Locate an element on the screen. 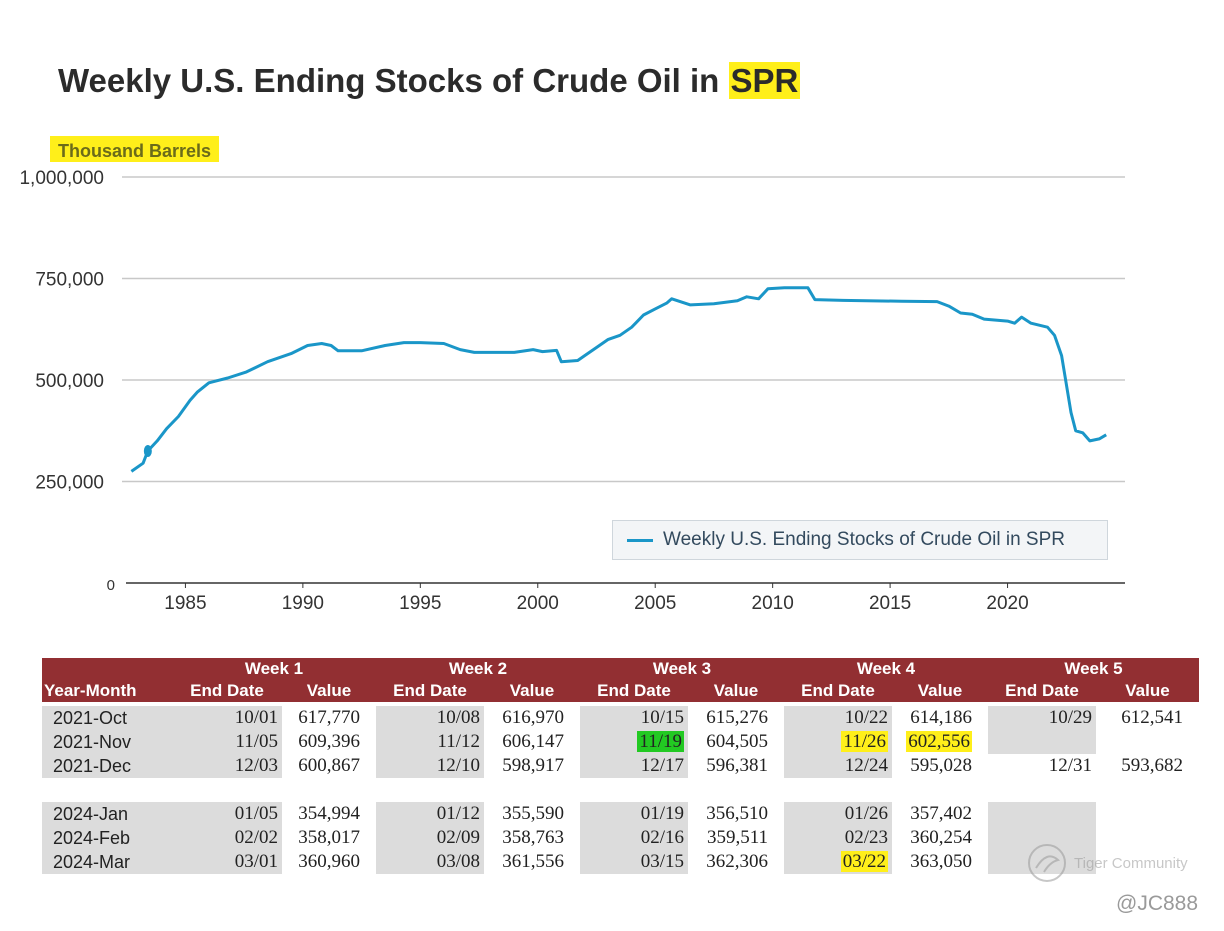  end-date-cell: 12/17 is located at coordinates (634, 766).